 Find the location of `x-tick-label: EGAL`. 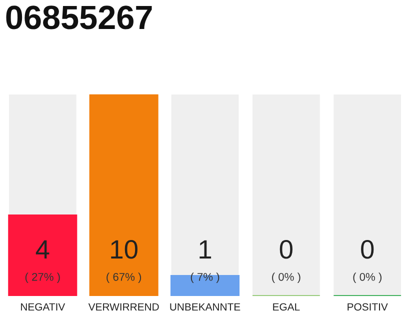

x-tick-label: EGAL is located at coordinates (286, 307).